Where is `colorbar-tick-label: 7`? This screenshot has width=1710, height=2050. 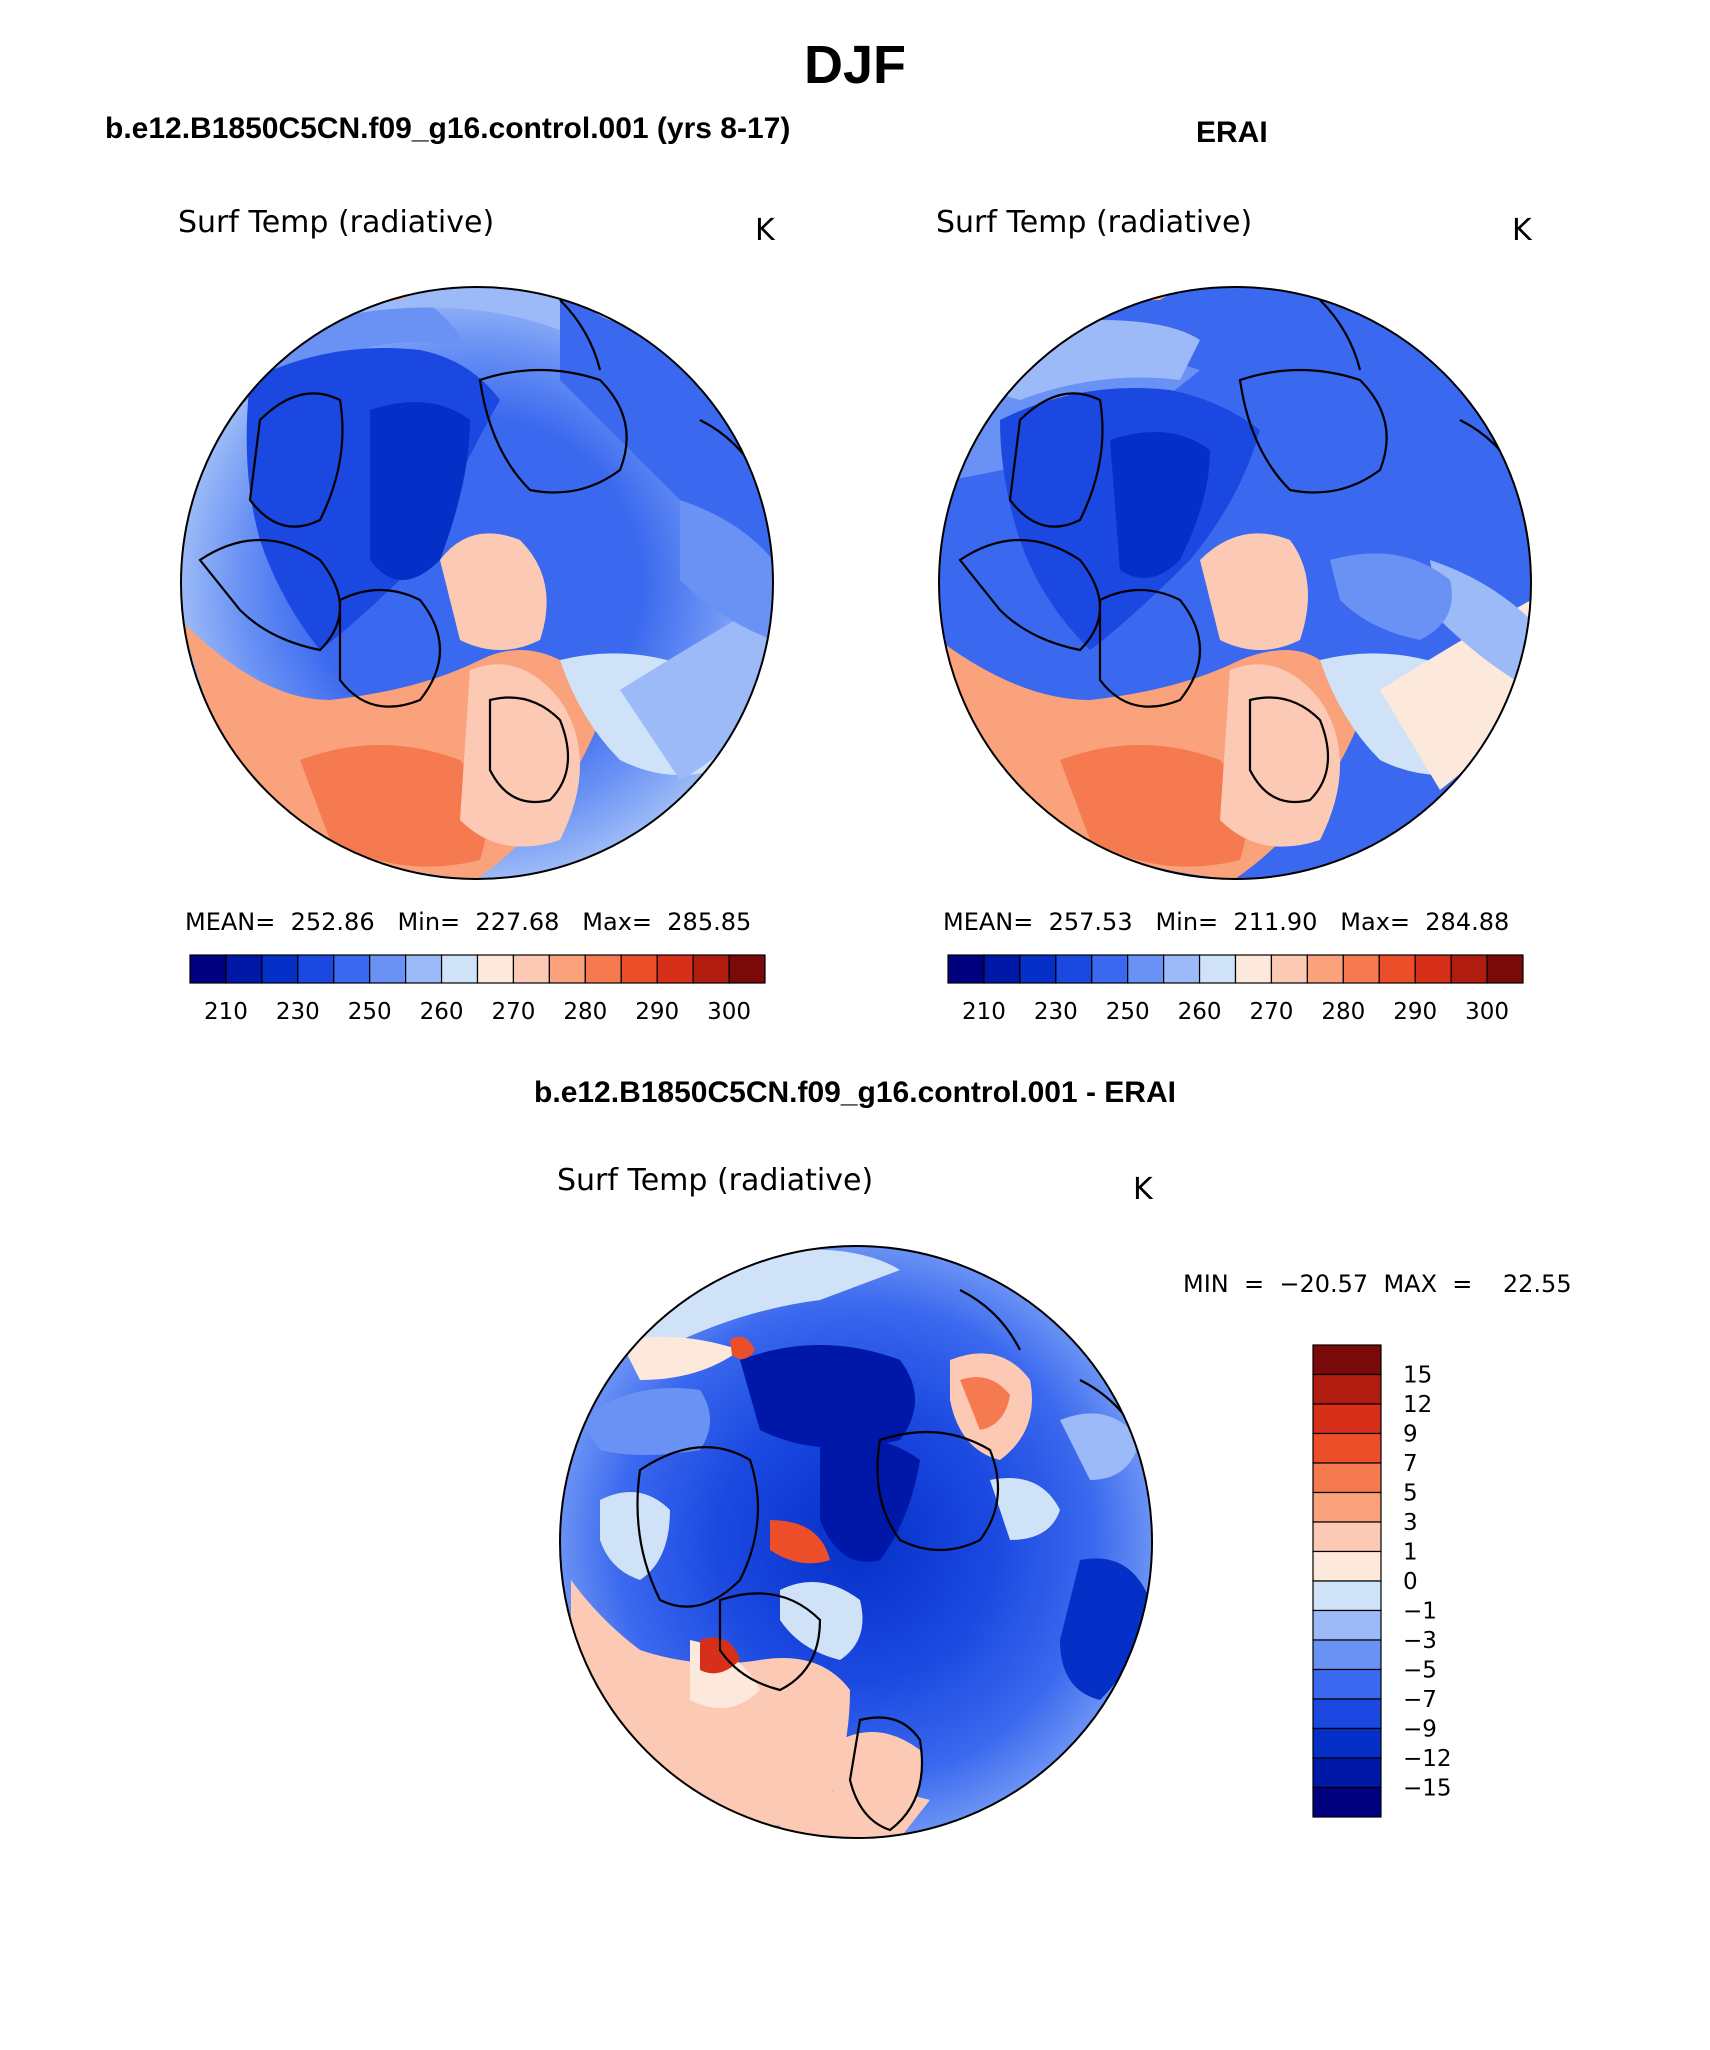
colorbar-tick-label: 7 is located at coordinates (1410, 1464).